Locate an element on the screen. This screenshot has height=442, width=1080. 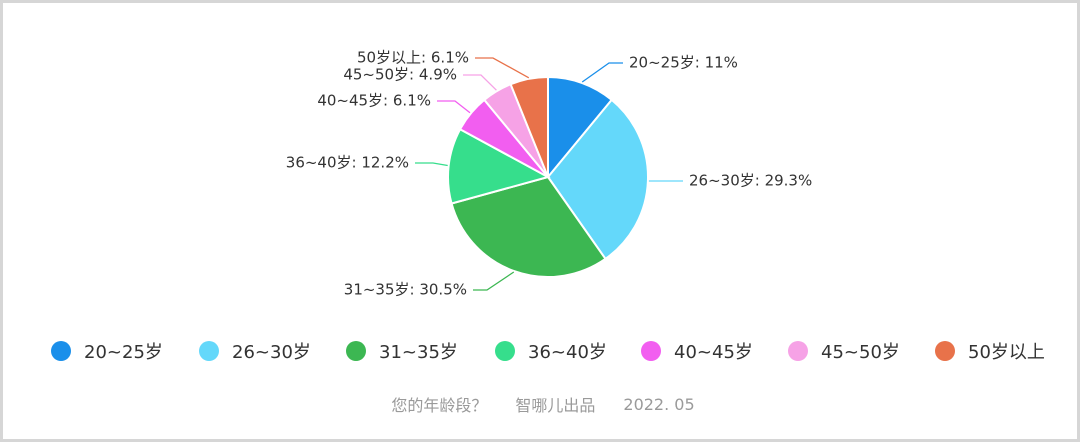
legend-item-5: 40~45岁 is located at coordinates (697, 351).